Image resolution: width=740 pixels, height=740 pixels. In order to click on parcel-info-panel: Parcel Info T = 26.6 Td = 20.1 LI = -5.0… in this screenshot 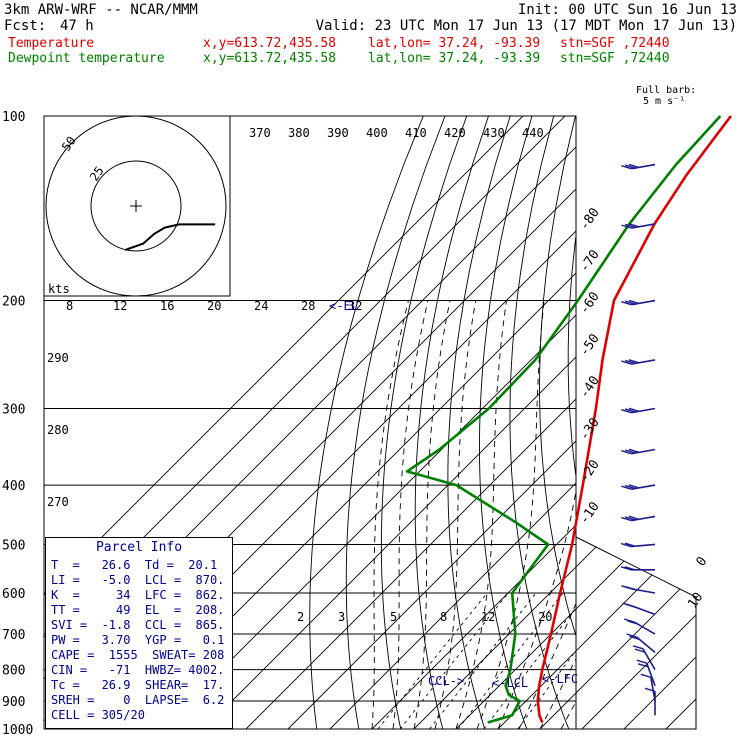, I will do `click(139, 633)`.